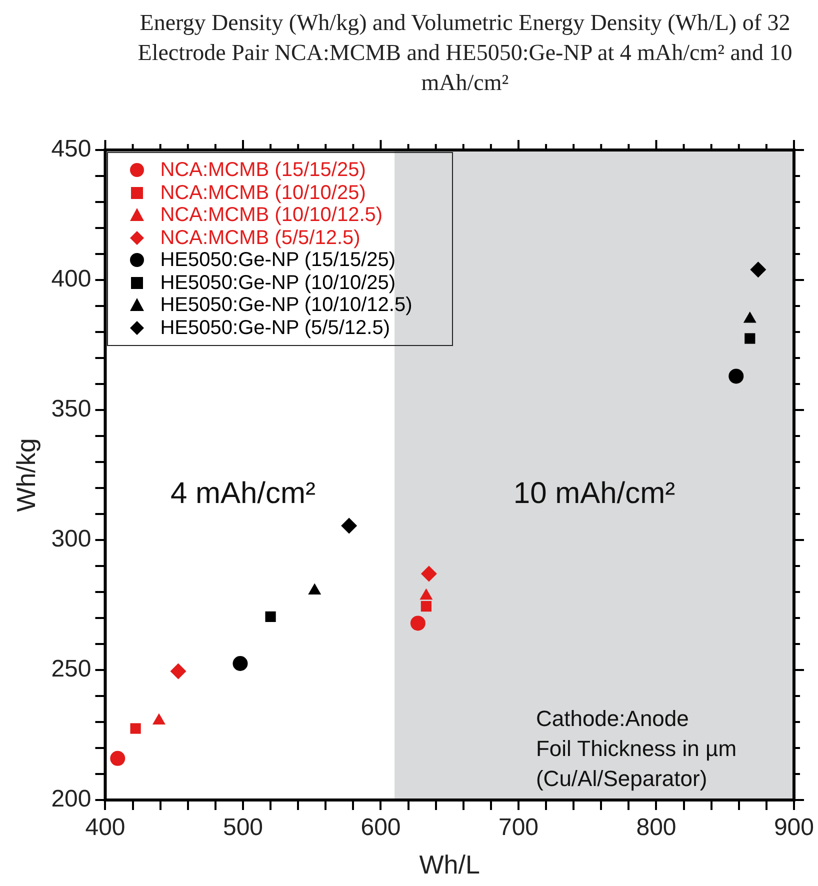 The image size is (818, 886). What do you see at coordinates (243, 493) in the screenshot?
I see `annotation: 4 mAh/cm²` at bounding box center [243, 493].